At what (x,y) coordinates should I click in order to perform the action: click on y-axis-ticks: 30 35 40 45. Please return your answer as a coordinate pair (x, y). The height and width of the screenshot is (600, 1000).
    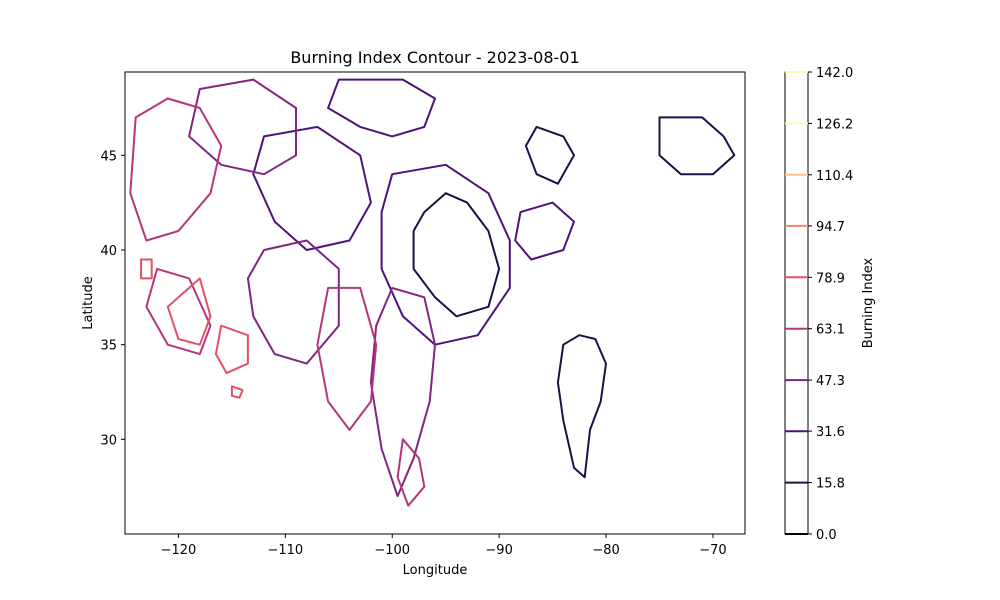
    Looking at the image, I should click on (112, 298).